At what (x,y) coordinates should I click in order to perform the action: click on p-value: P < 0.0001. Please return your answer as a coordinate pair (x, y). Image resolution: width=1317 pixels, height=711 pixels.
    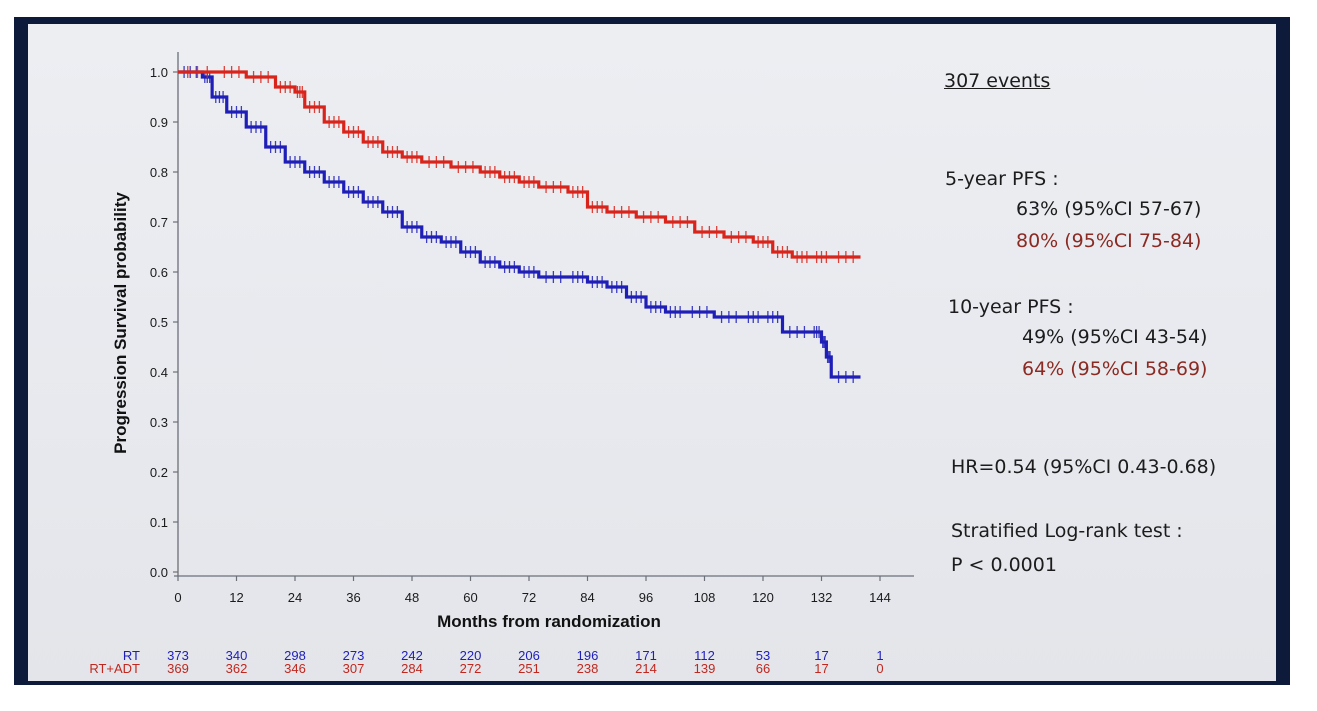
    Looking at the image, I should click on (1004, 565).